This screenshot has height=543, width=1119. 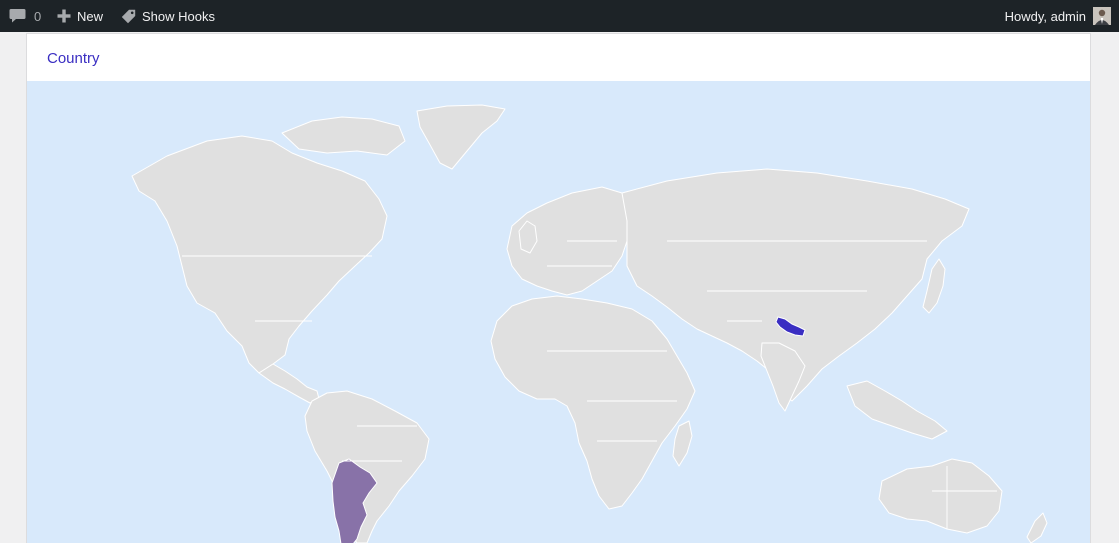 I want to click on region-asia, so click(x=795, y=285).